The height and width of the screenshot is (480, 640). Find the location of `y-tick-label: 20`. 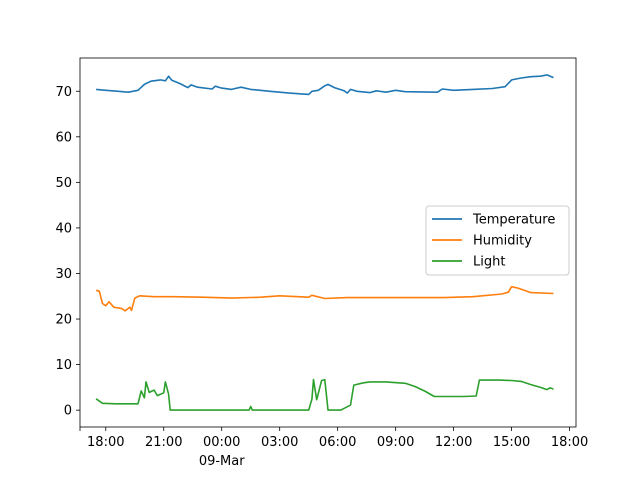

y-tick-label: 20 is located at coordinates (63, 320).